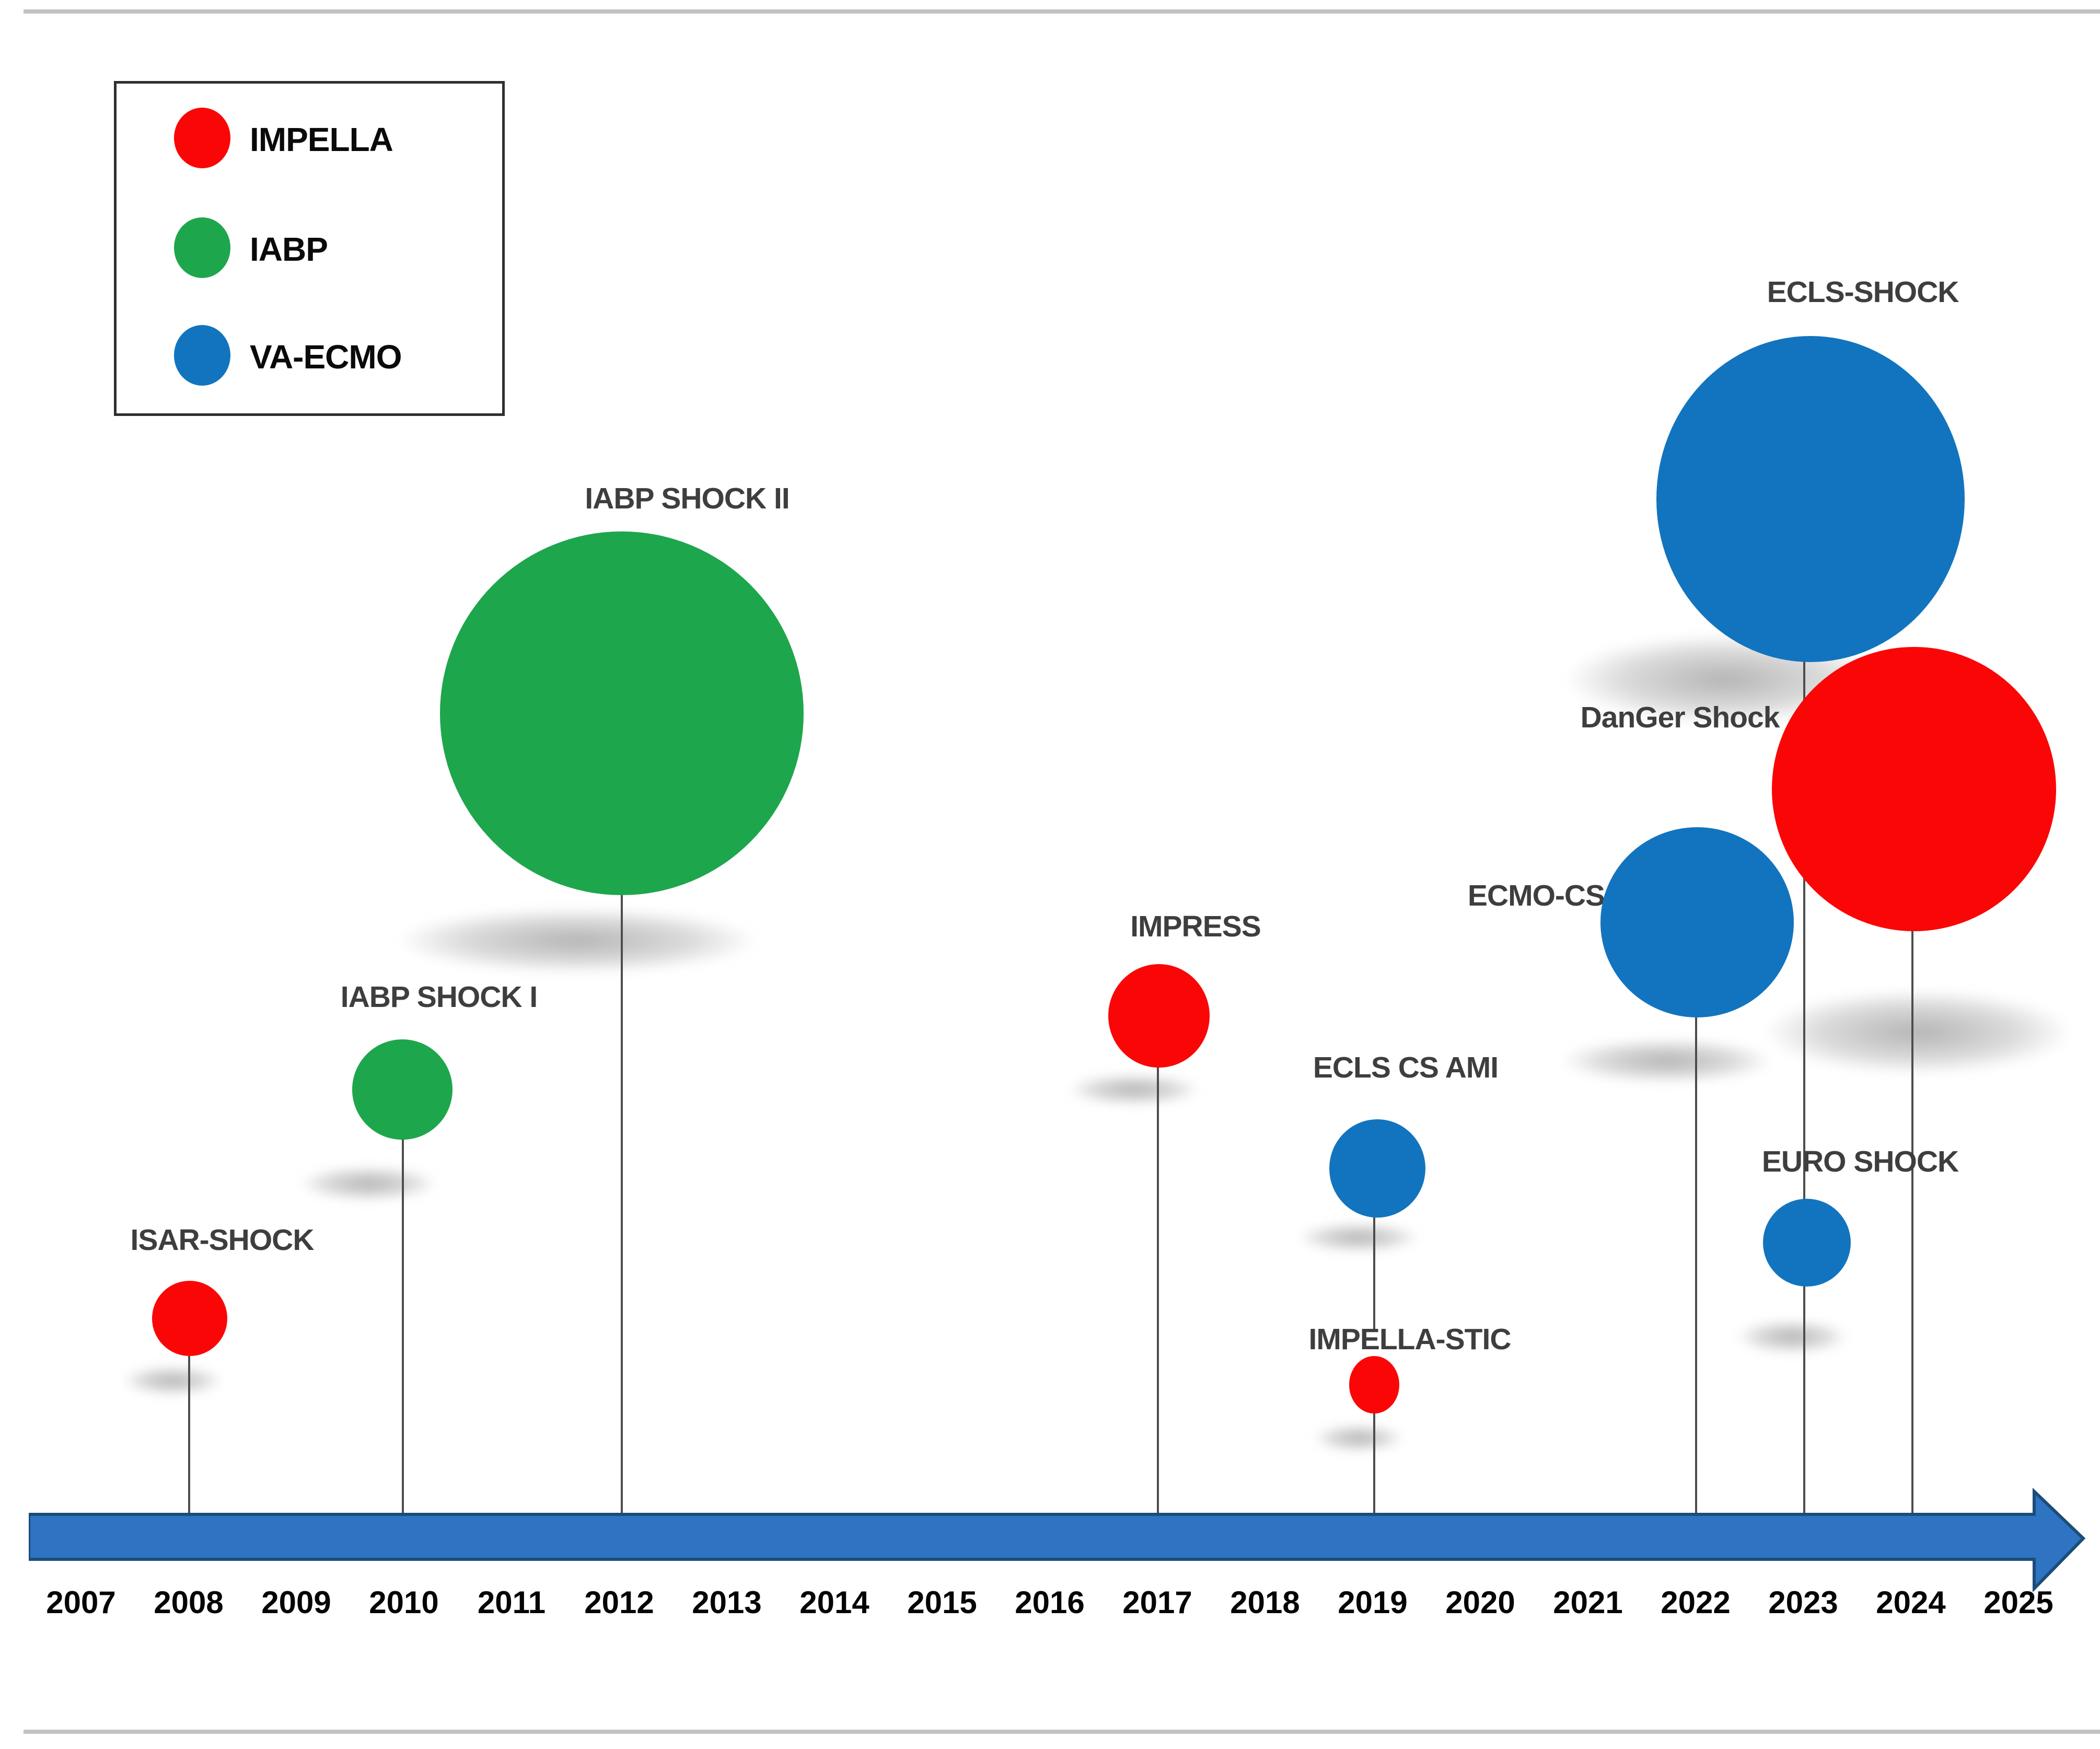 The image size is (2100, 1749). Describe the element at coordinates (439, 997) in the screenshot. I see `label-iabp-shock-1: IABP SHOCK I` at that location.